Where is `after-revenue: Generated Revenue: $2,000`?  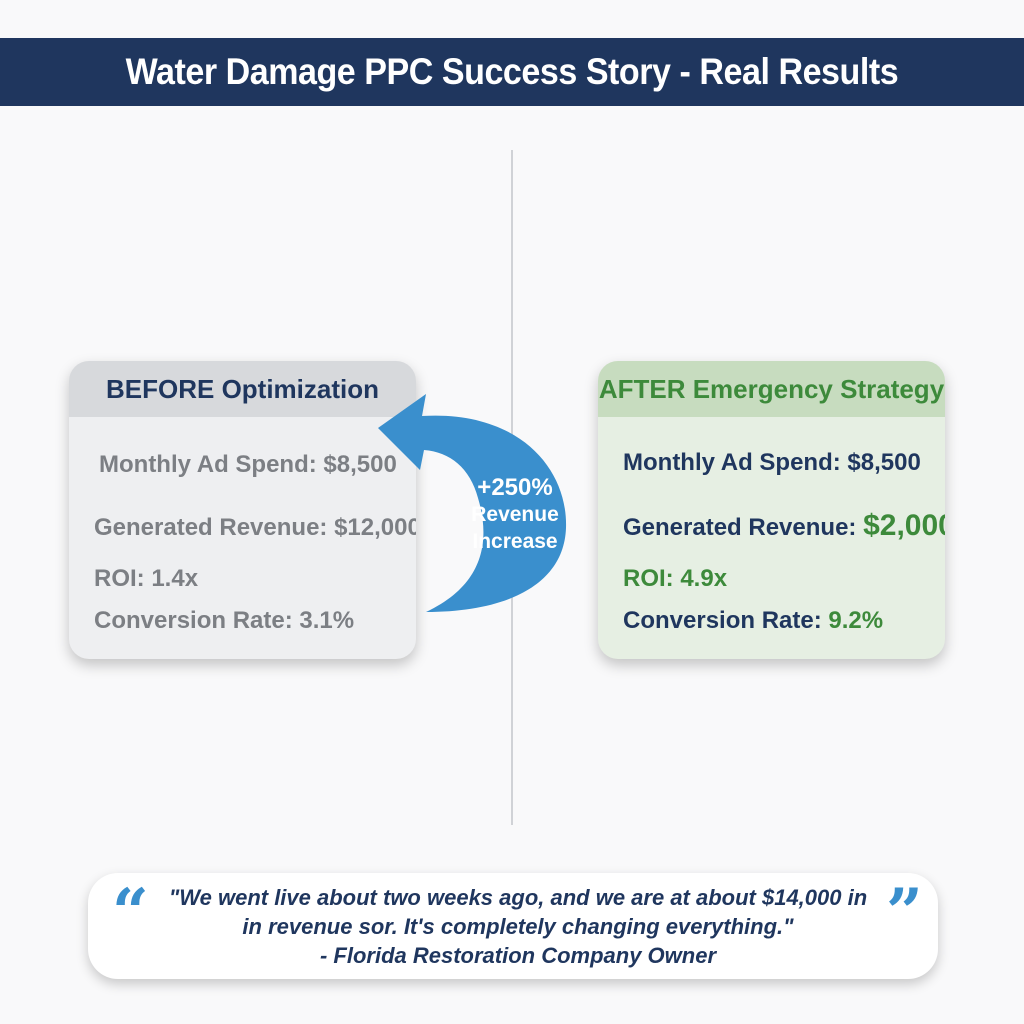
after-revenue: Generated Revenue: $2,000 is located at coordinates (784, 526).